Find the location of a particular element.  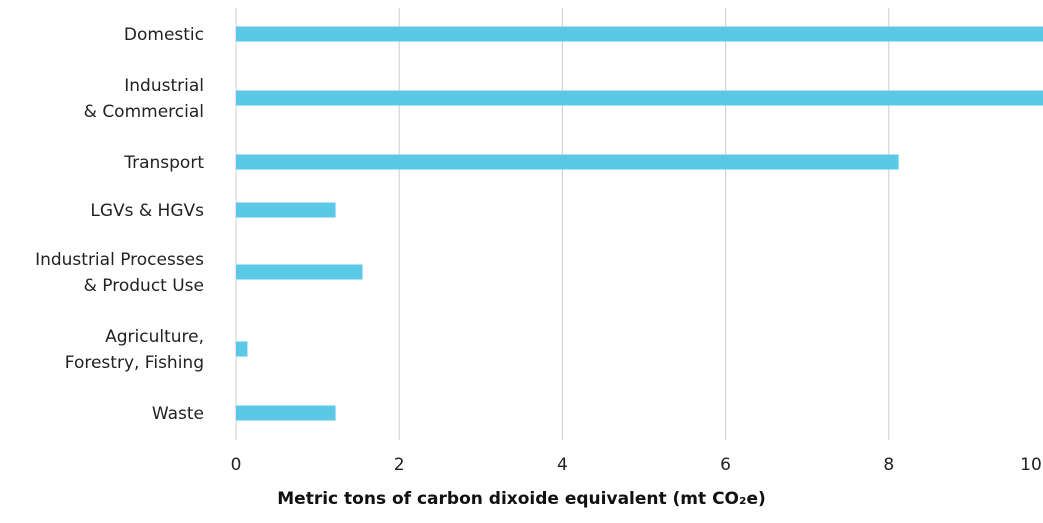

category-label-1-0: Industrial is located at coordinates (164, 86).